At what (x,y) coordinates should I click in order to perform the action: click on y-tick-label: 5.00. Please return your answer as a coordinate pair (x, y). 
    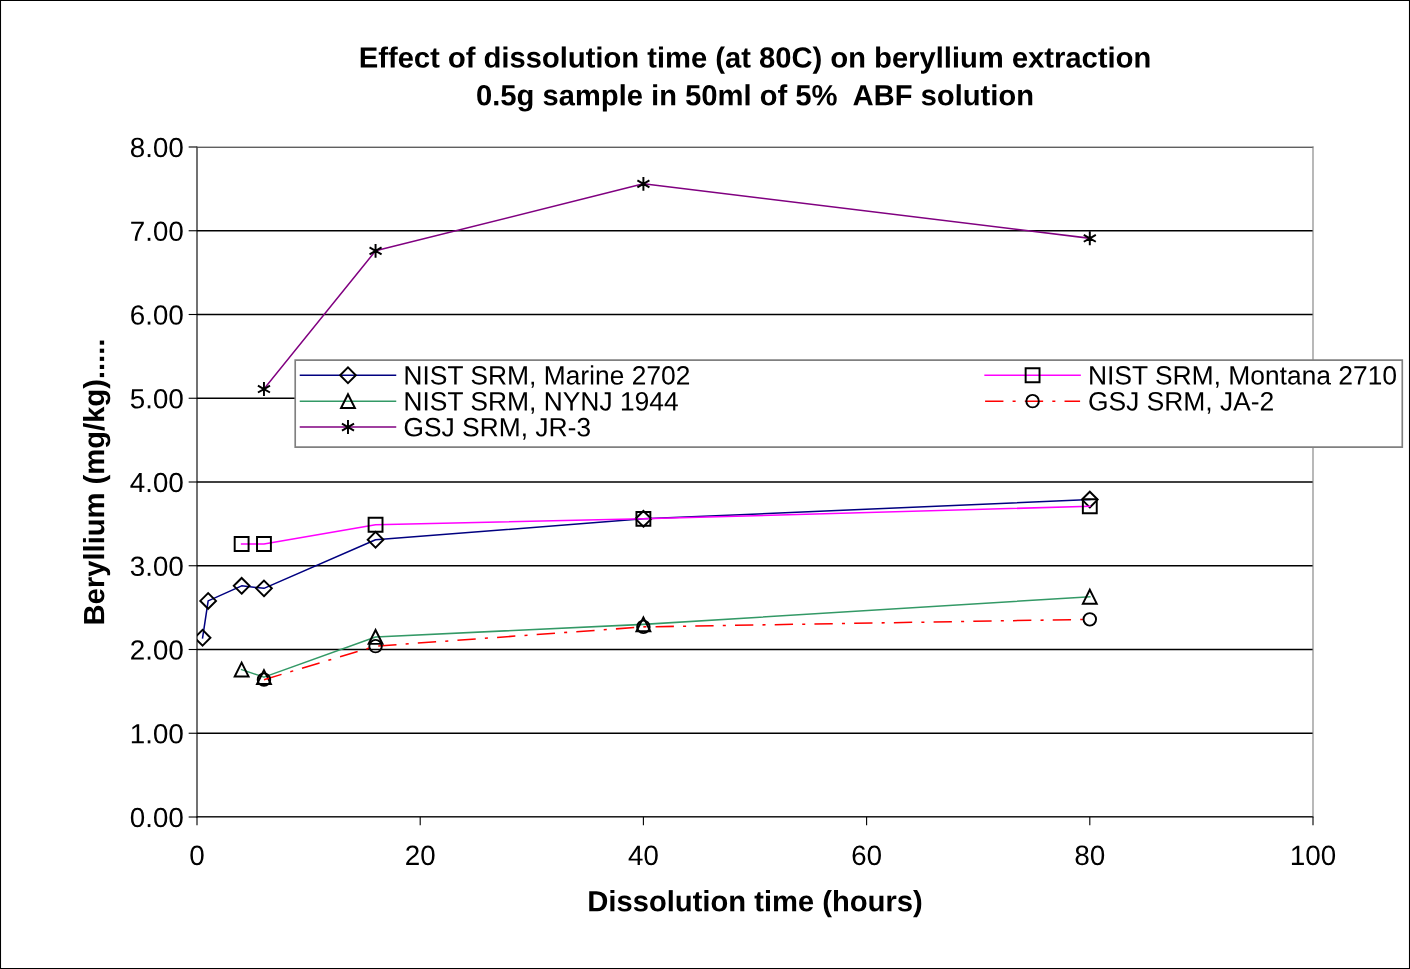
    Looking at the image, I should click on (156, 398).